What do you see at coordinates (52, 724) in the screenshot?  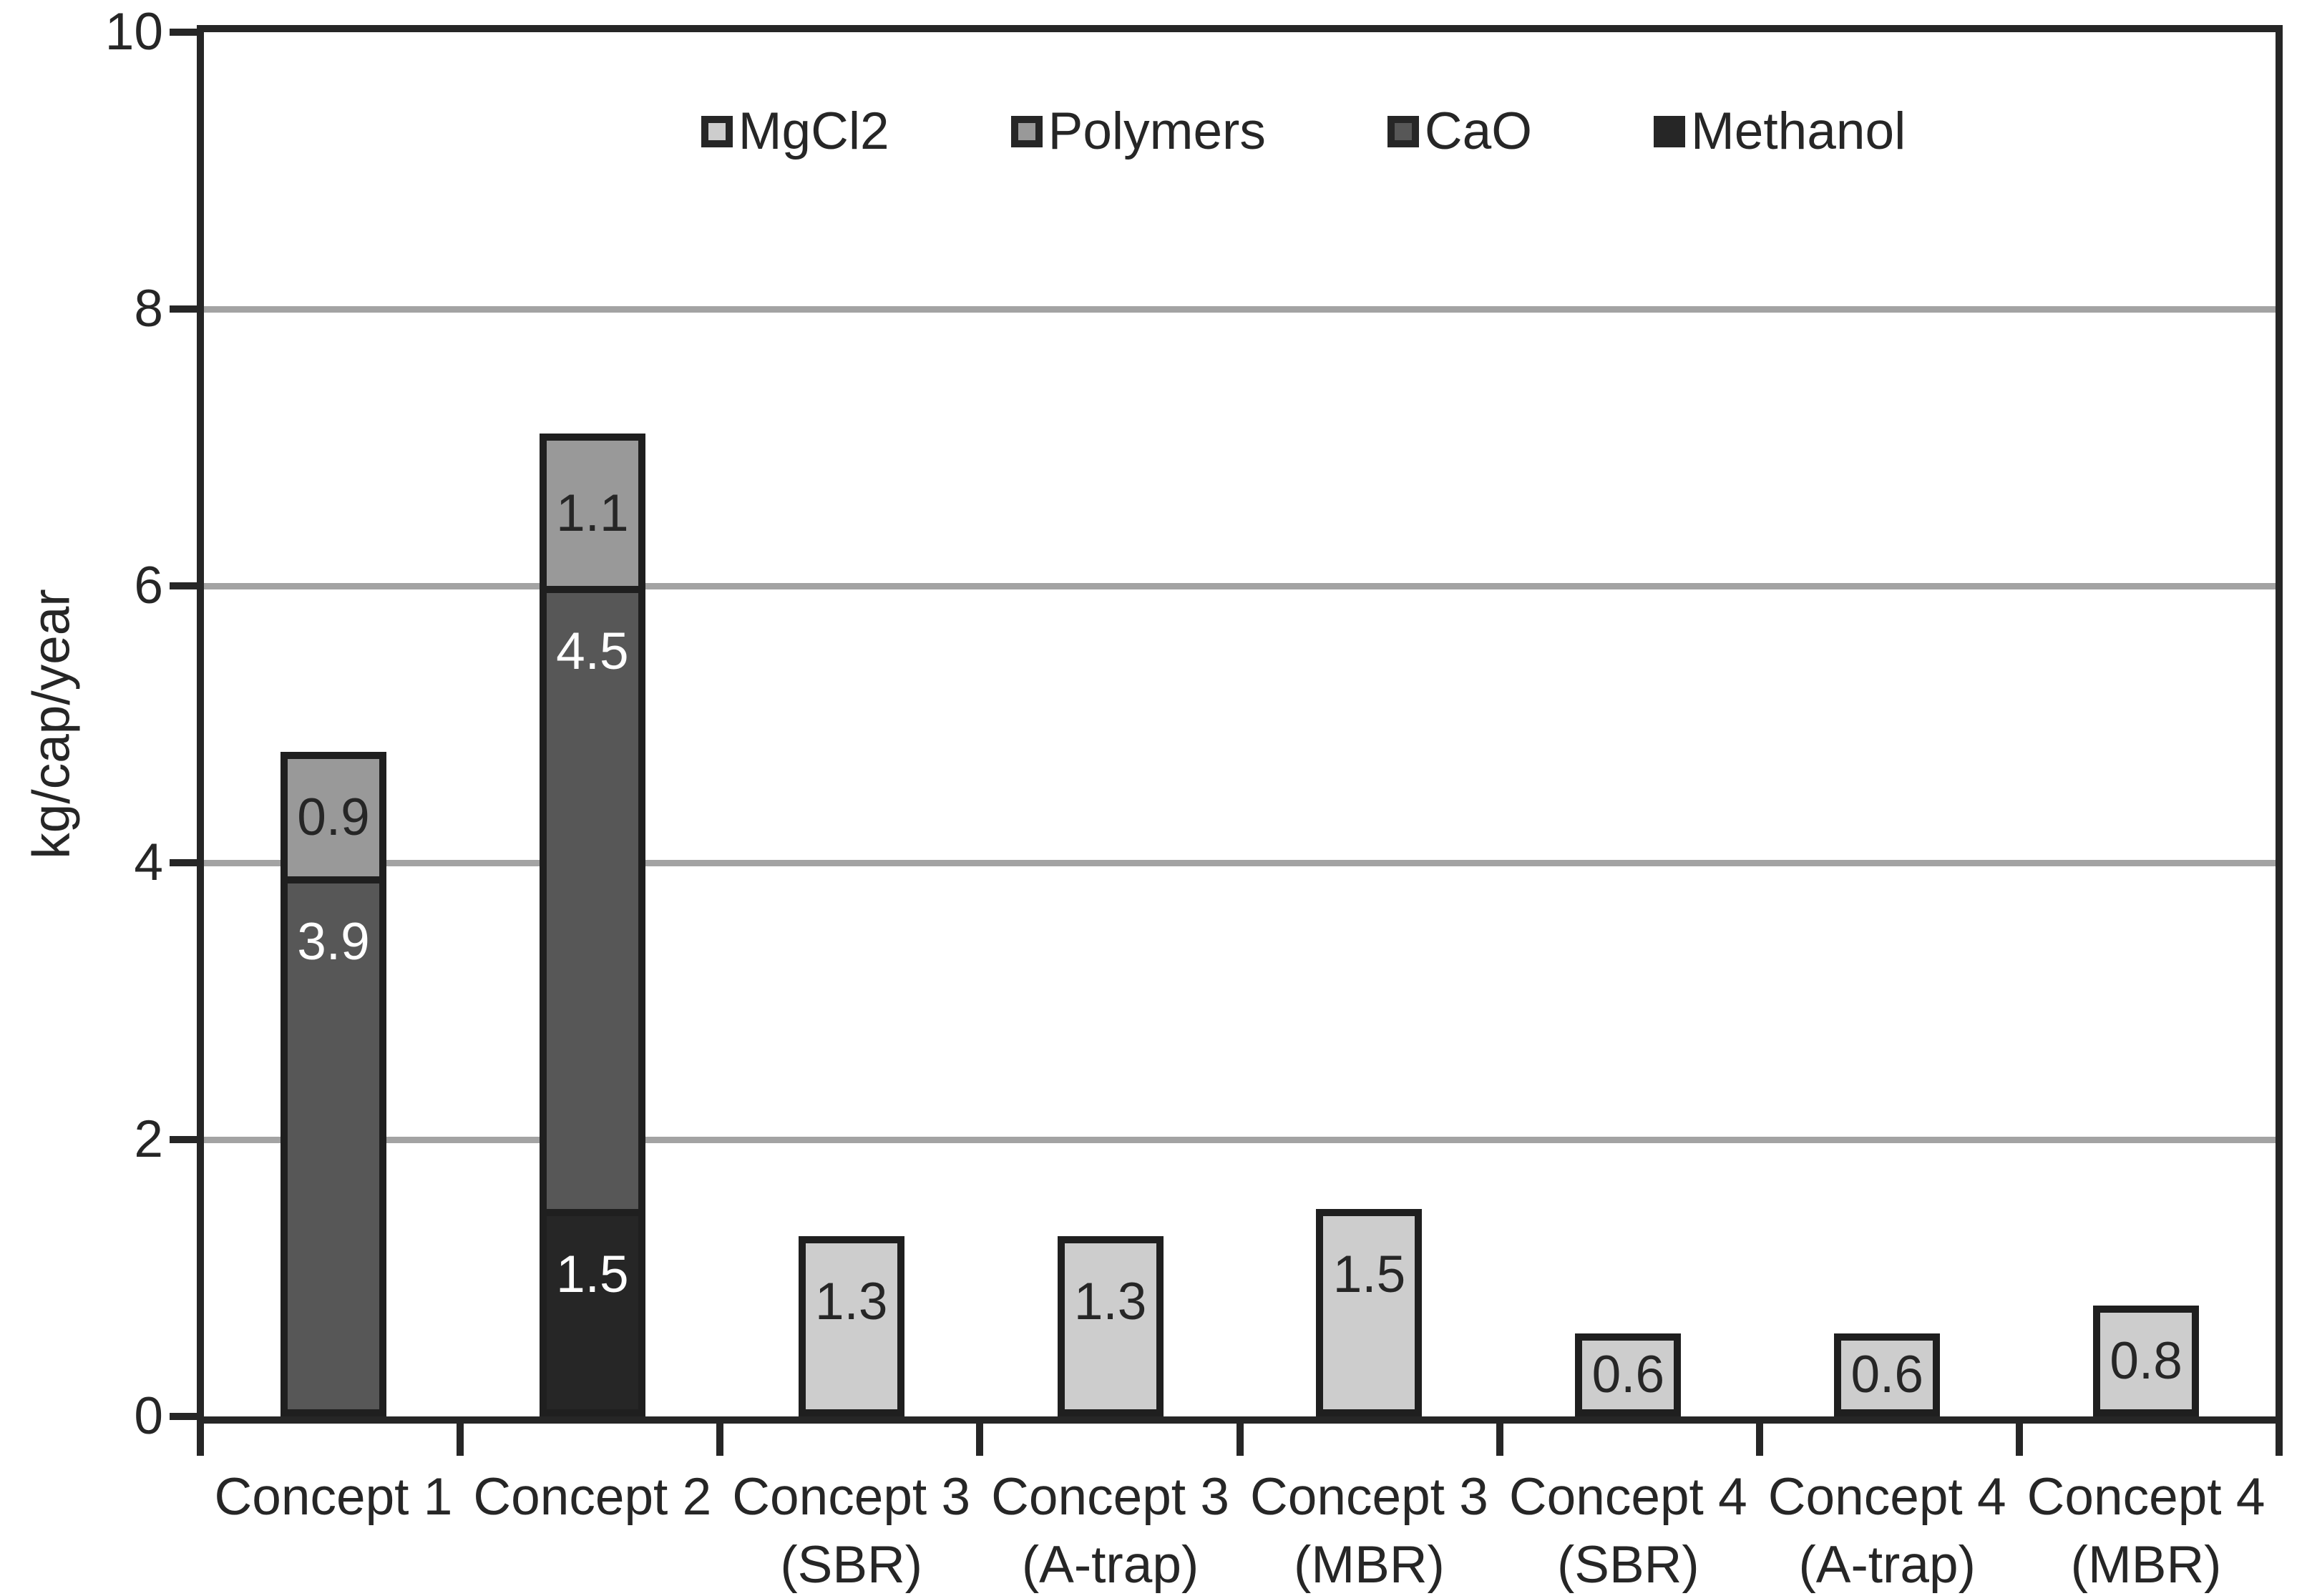 I see `y-axis-title: kg/cap/year` at bounding box center [52, 724].